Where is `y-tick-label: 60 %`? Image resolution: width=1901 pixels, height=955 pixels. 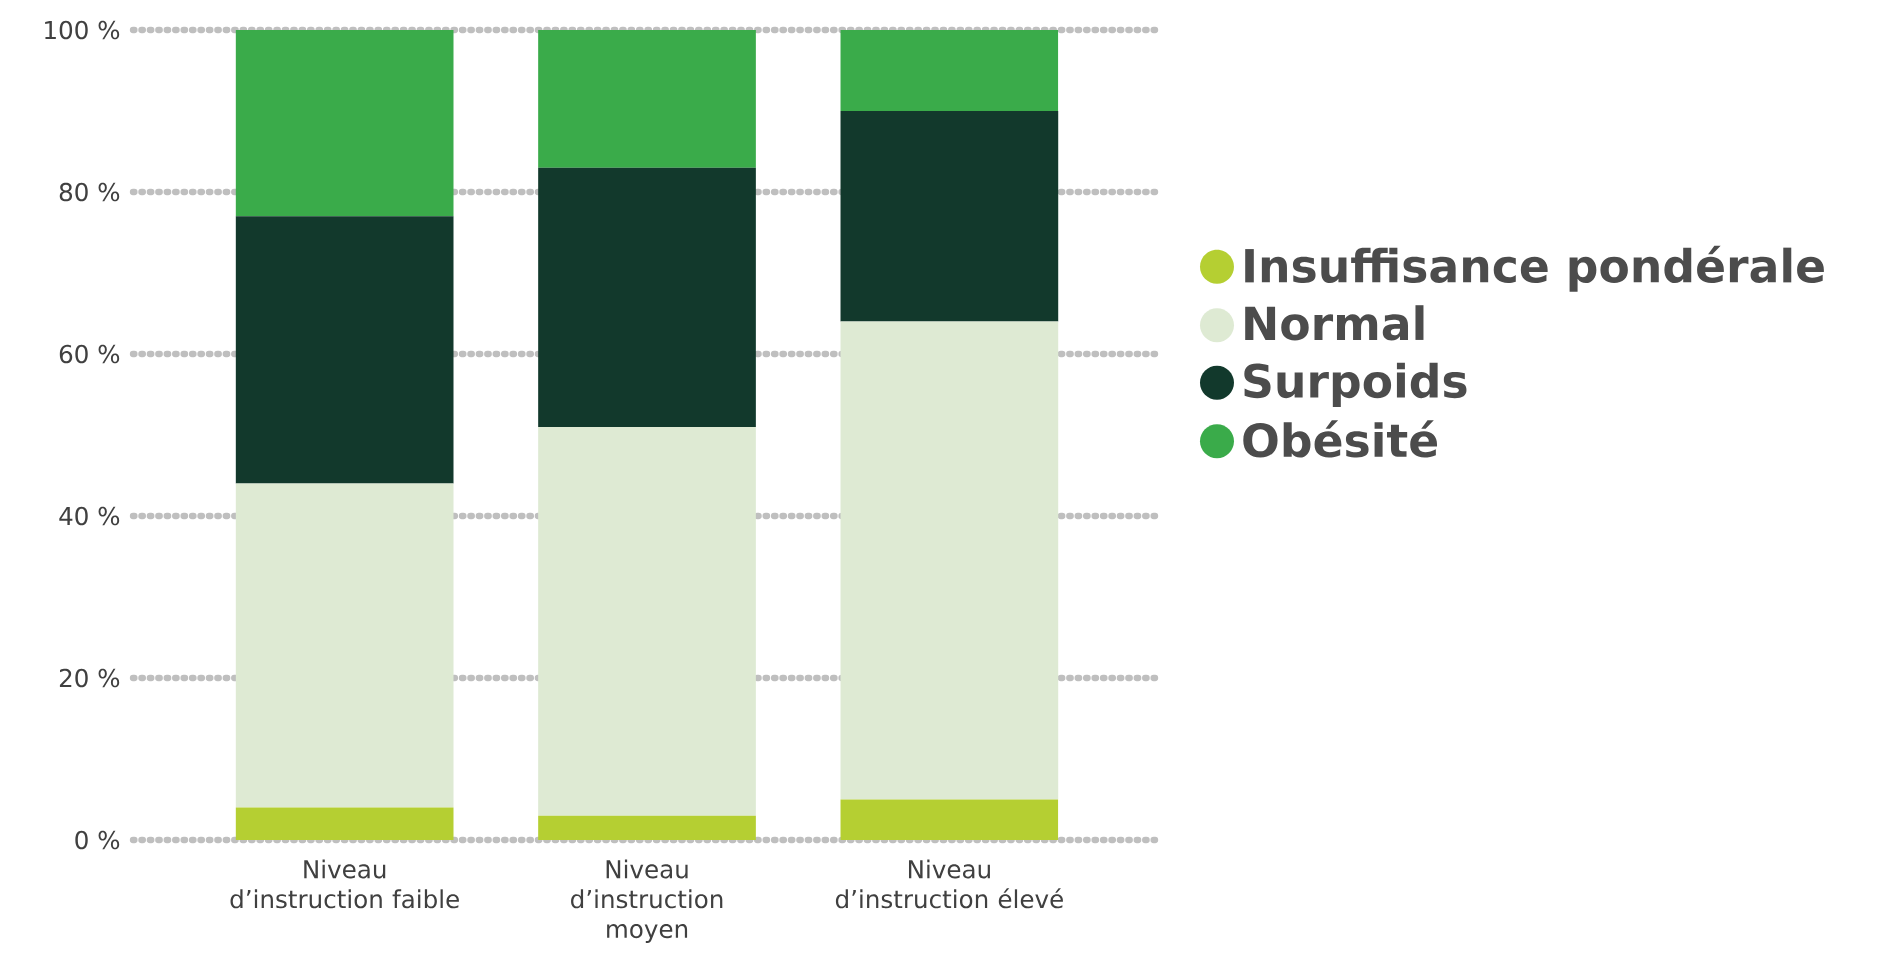 y-tick-label: 60 % is located at coordinates (89, 354).